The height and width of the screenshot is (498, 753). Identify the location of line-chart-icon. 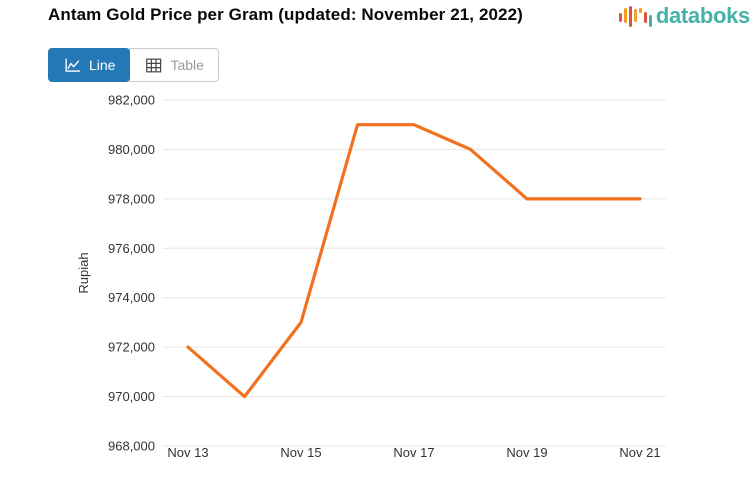
(72, 65).